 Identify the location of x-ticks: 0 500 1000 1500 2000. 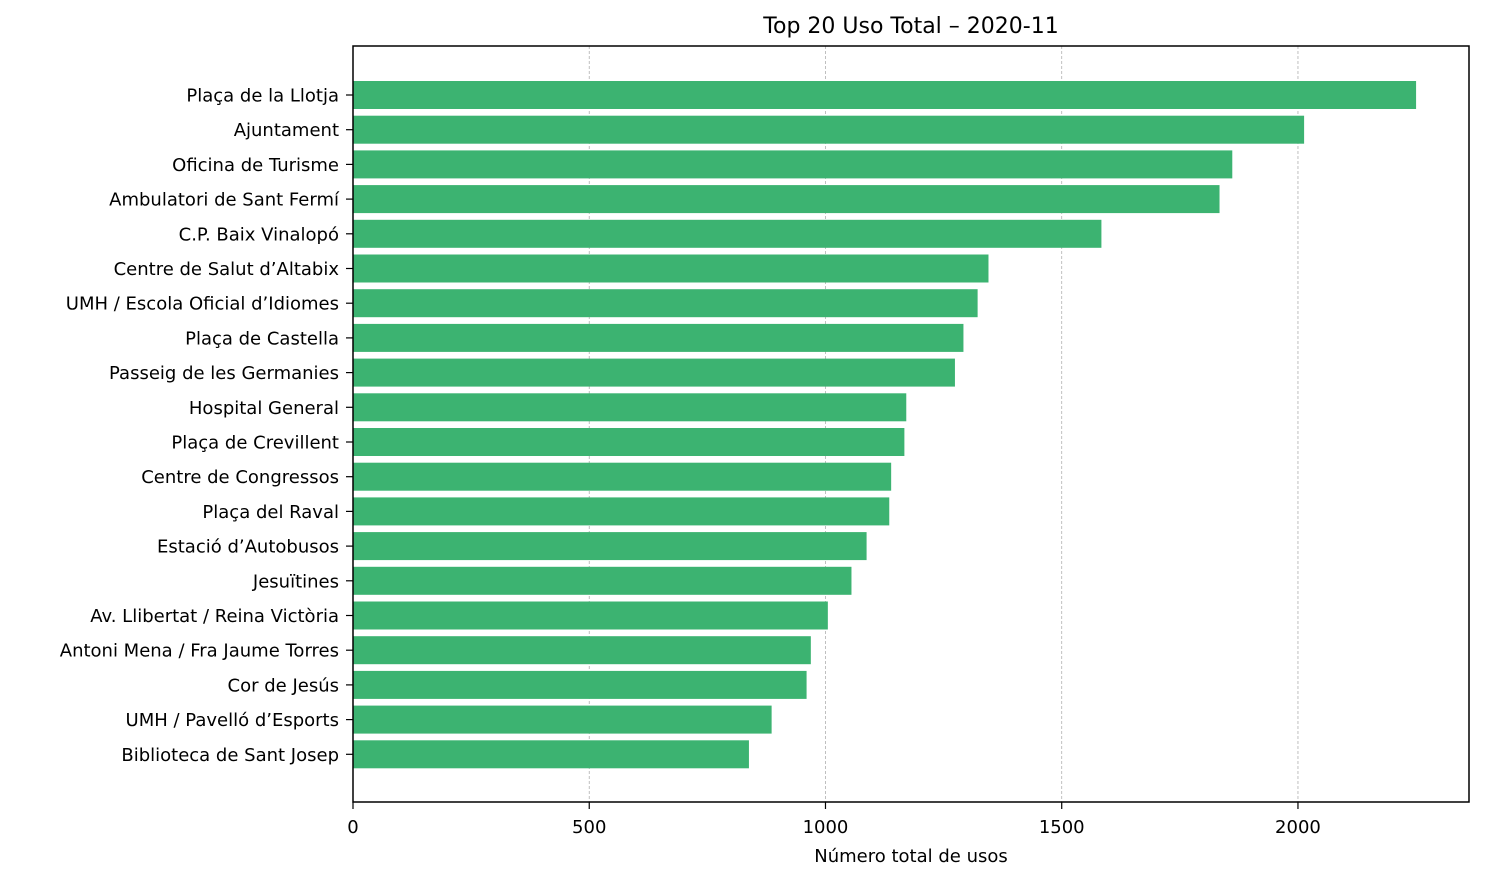
(834, 820).